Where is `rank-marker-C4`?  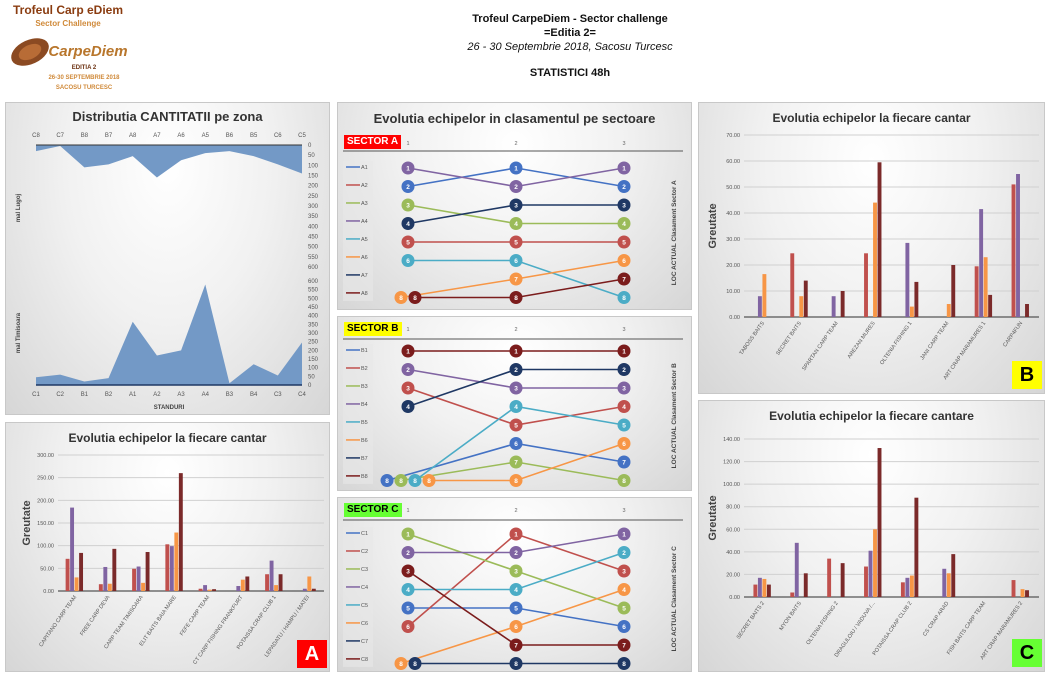
rank-marker-C4 is located at coordinates (408, 552).